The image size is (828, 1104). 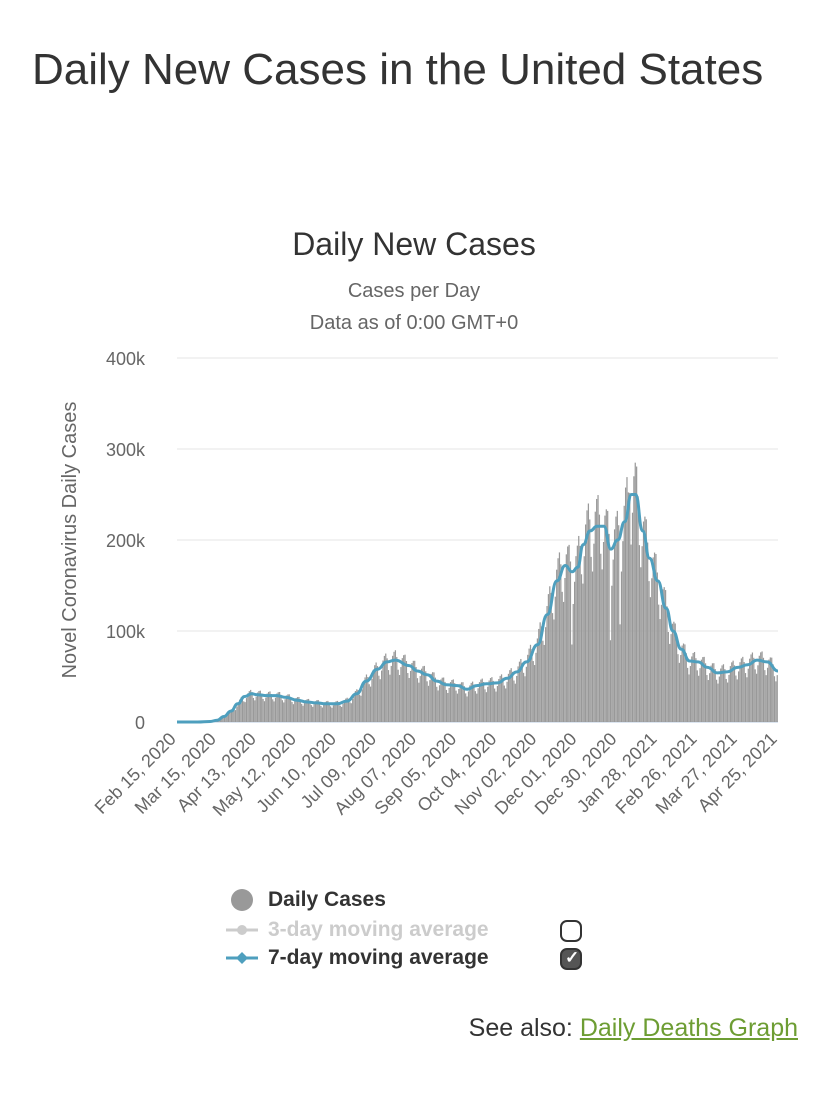 What do you see at coordinates (398, 69) in the screenshot?
I see `page-title: Daily New Cases in the United States` at bounding box center [398, 69].